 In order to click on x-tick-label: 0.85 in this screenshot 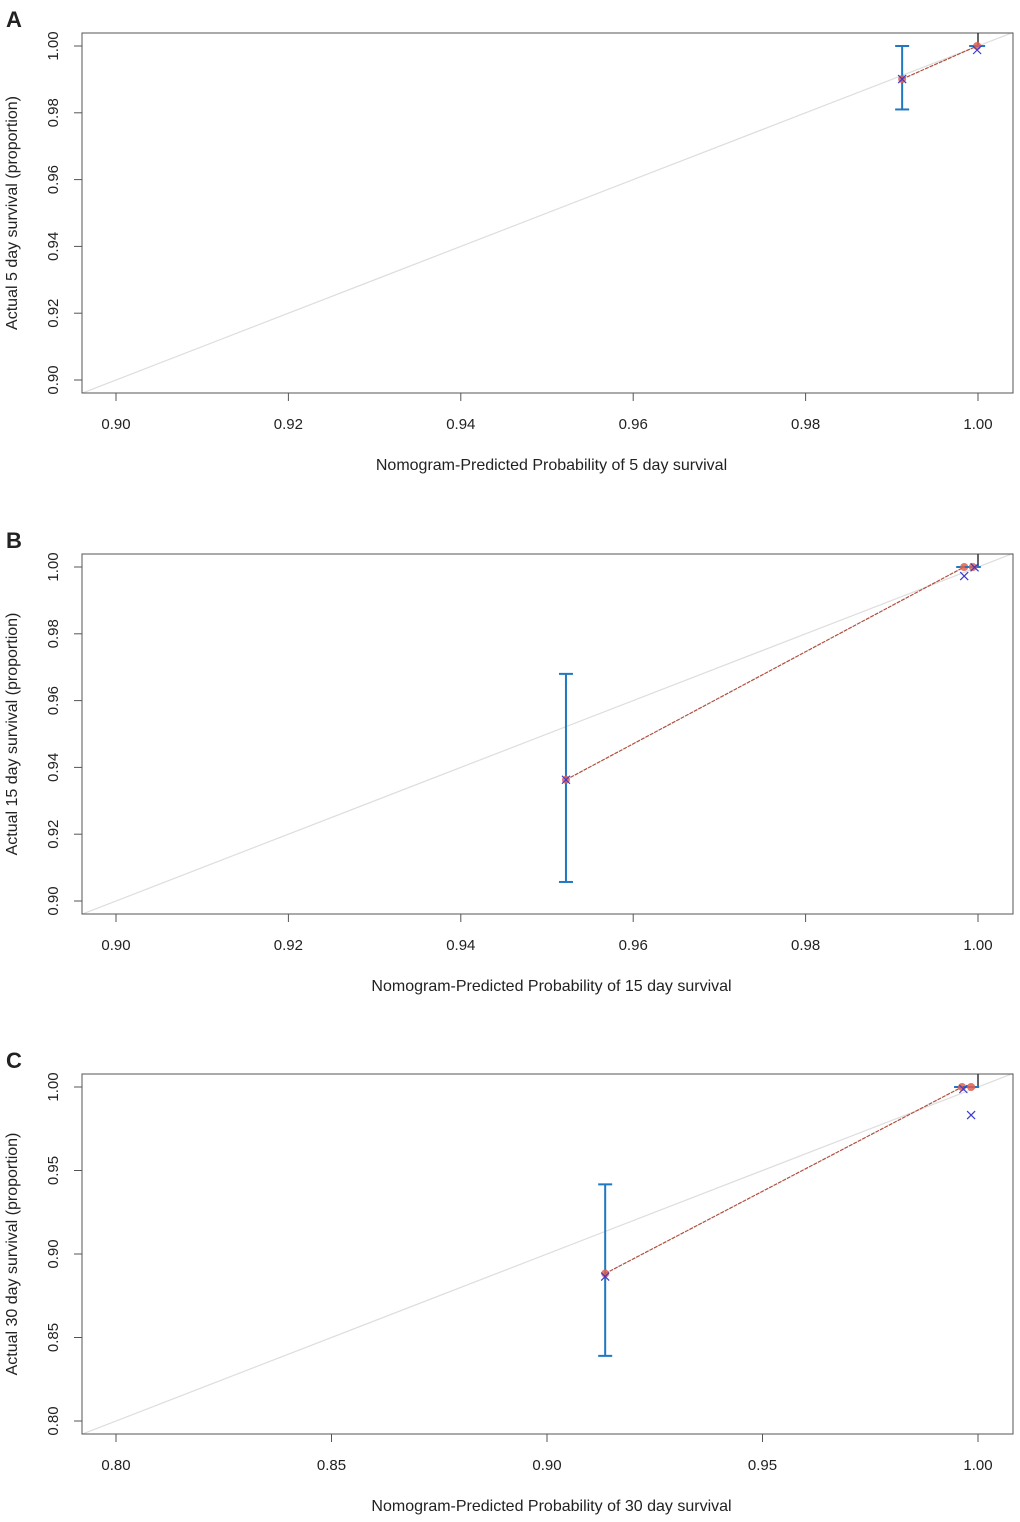, I will do `click(331, 1465)`.